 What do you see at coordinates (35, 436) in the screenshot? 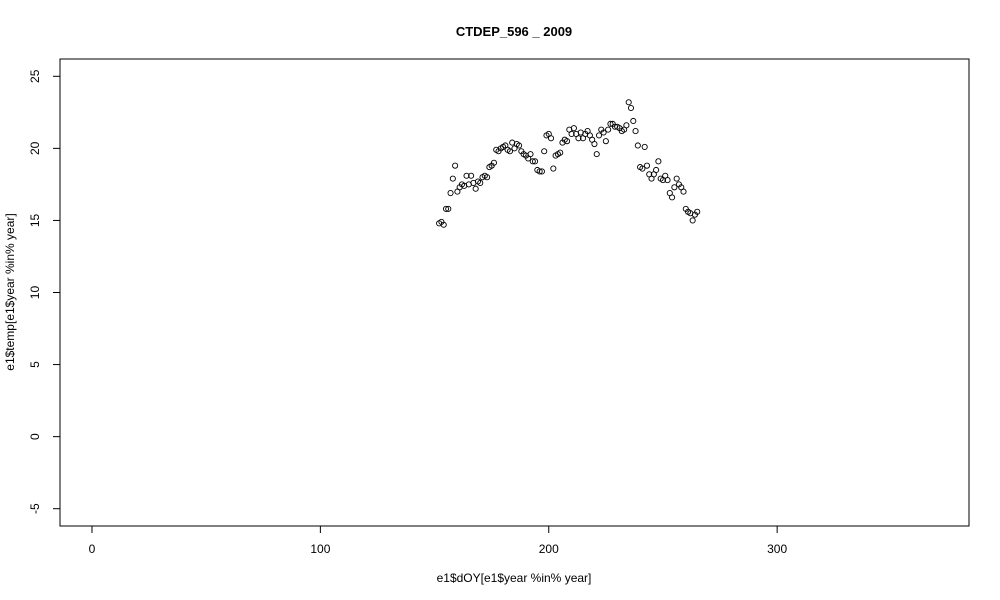
I see `y-tick-label: 0` at bounding box center [35, 436].